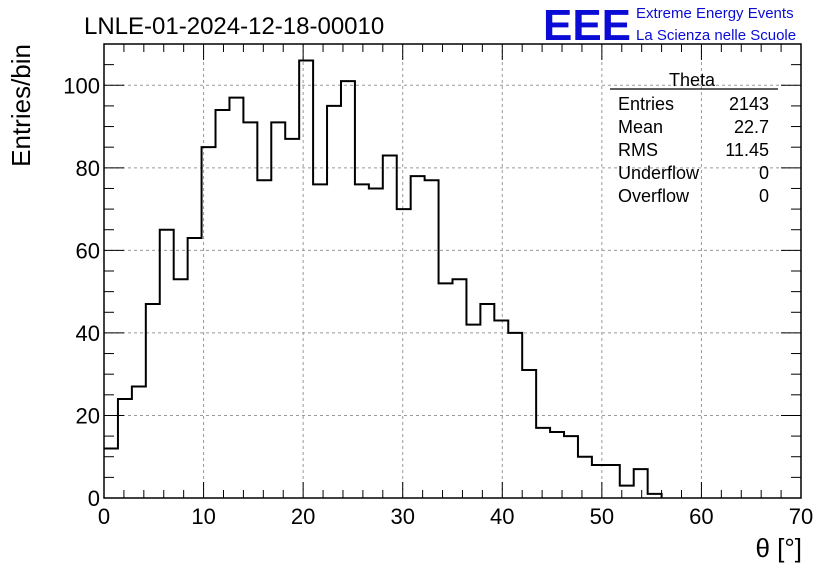  I want to click on stats-row-label: Entries, so click(646, 104).